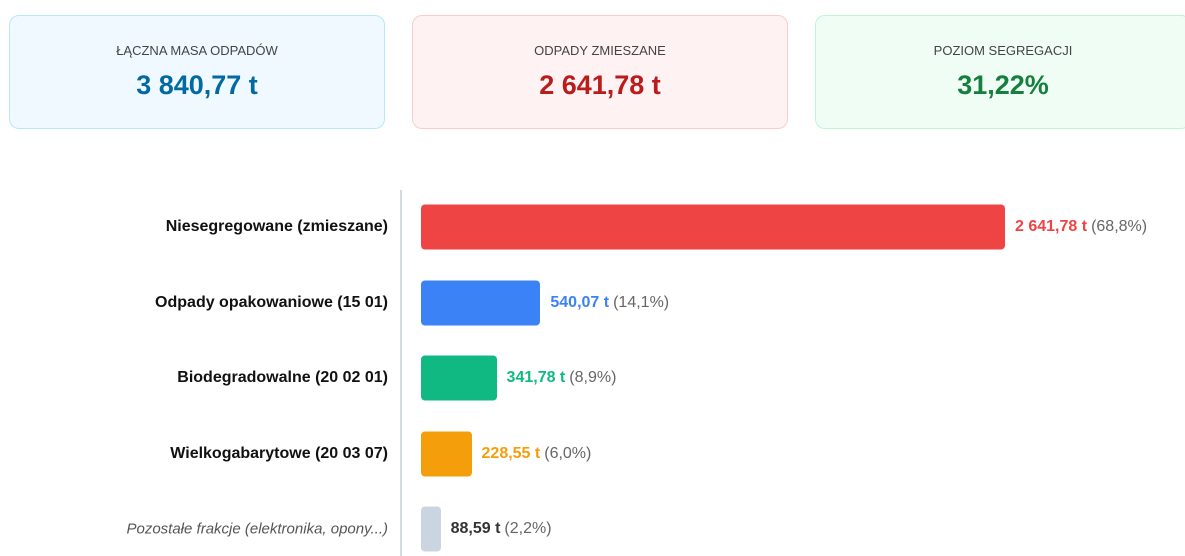 The height and width of the screenshot is (556, 1185). Describe the element at coordinates (641, 302) in the screenshot. I see `share-label: (14,1%)` at that location.